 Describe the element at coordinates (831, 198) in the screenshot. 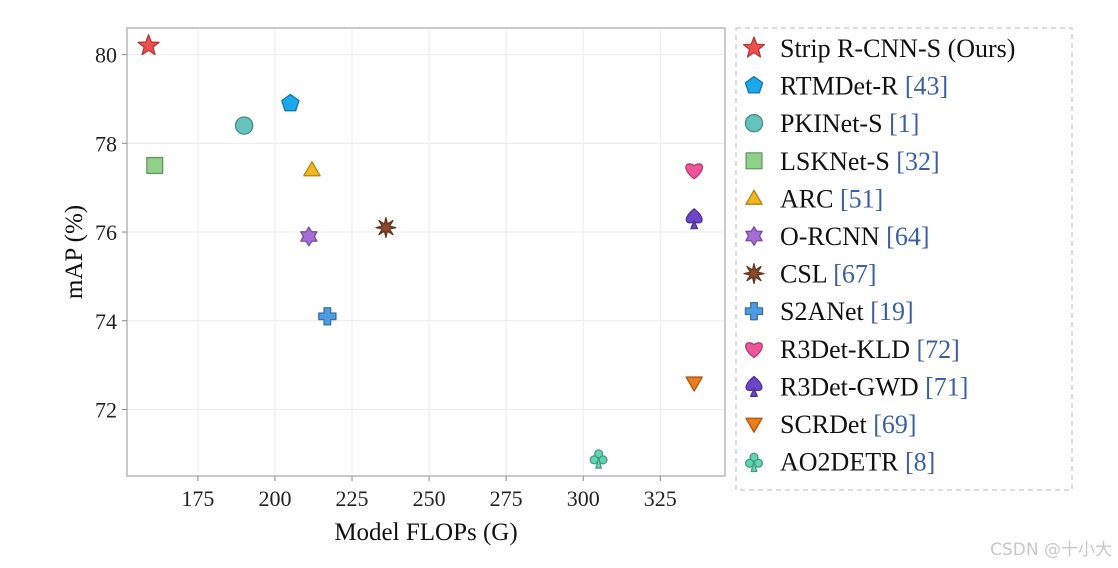

I see `legend-label: ARC [51]` at that location.